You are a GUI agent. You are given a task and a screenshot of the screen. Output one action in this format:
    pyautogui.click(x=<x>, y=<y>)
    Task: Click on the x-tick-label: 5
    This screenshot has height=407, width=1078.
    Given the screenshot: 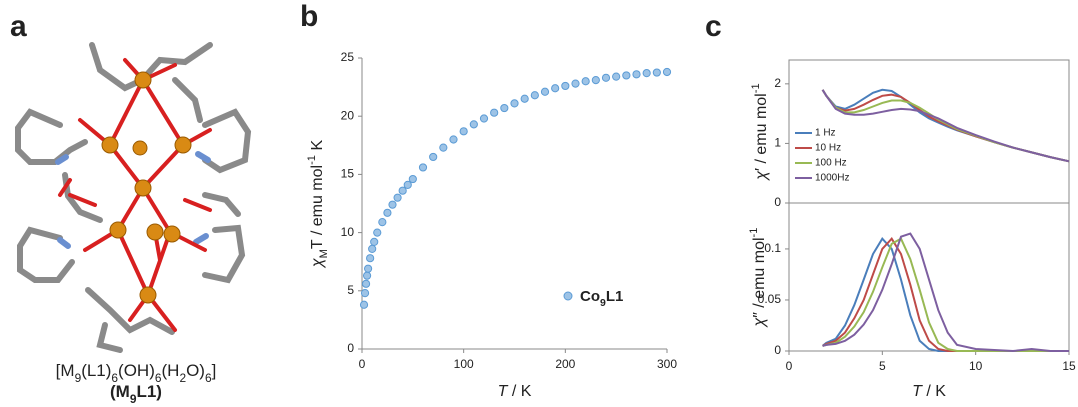 What is the action you would take?
    pyautogui.click(x=882, y=366)
    